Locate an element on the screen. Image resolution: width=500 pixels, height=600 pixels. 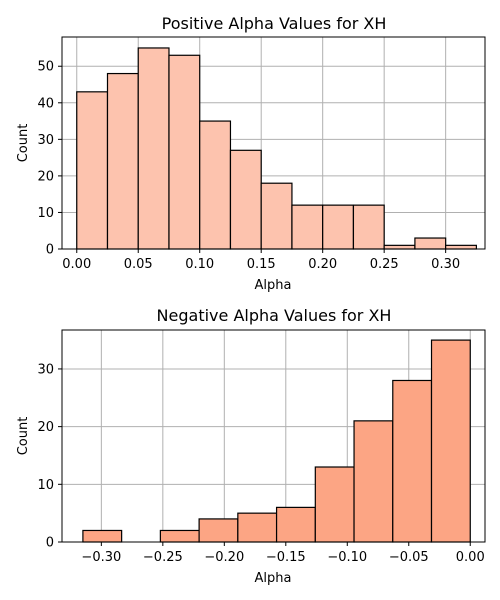
x-tick-label: 0.10 is located at coordinates (199, 264).